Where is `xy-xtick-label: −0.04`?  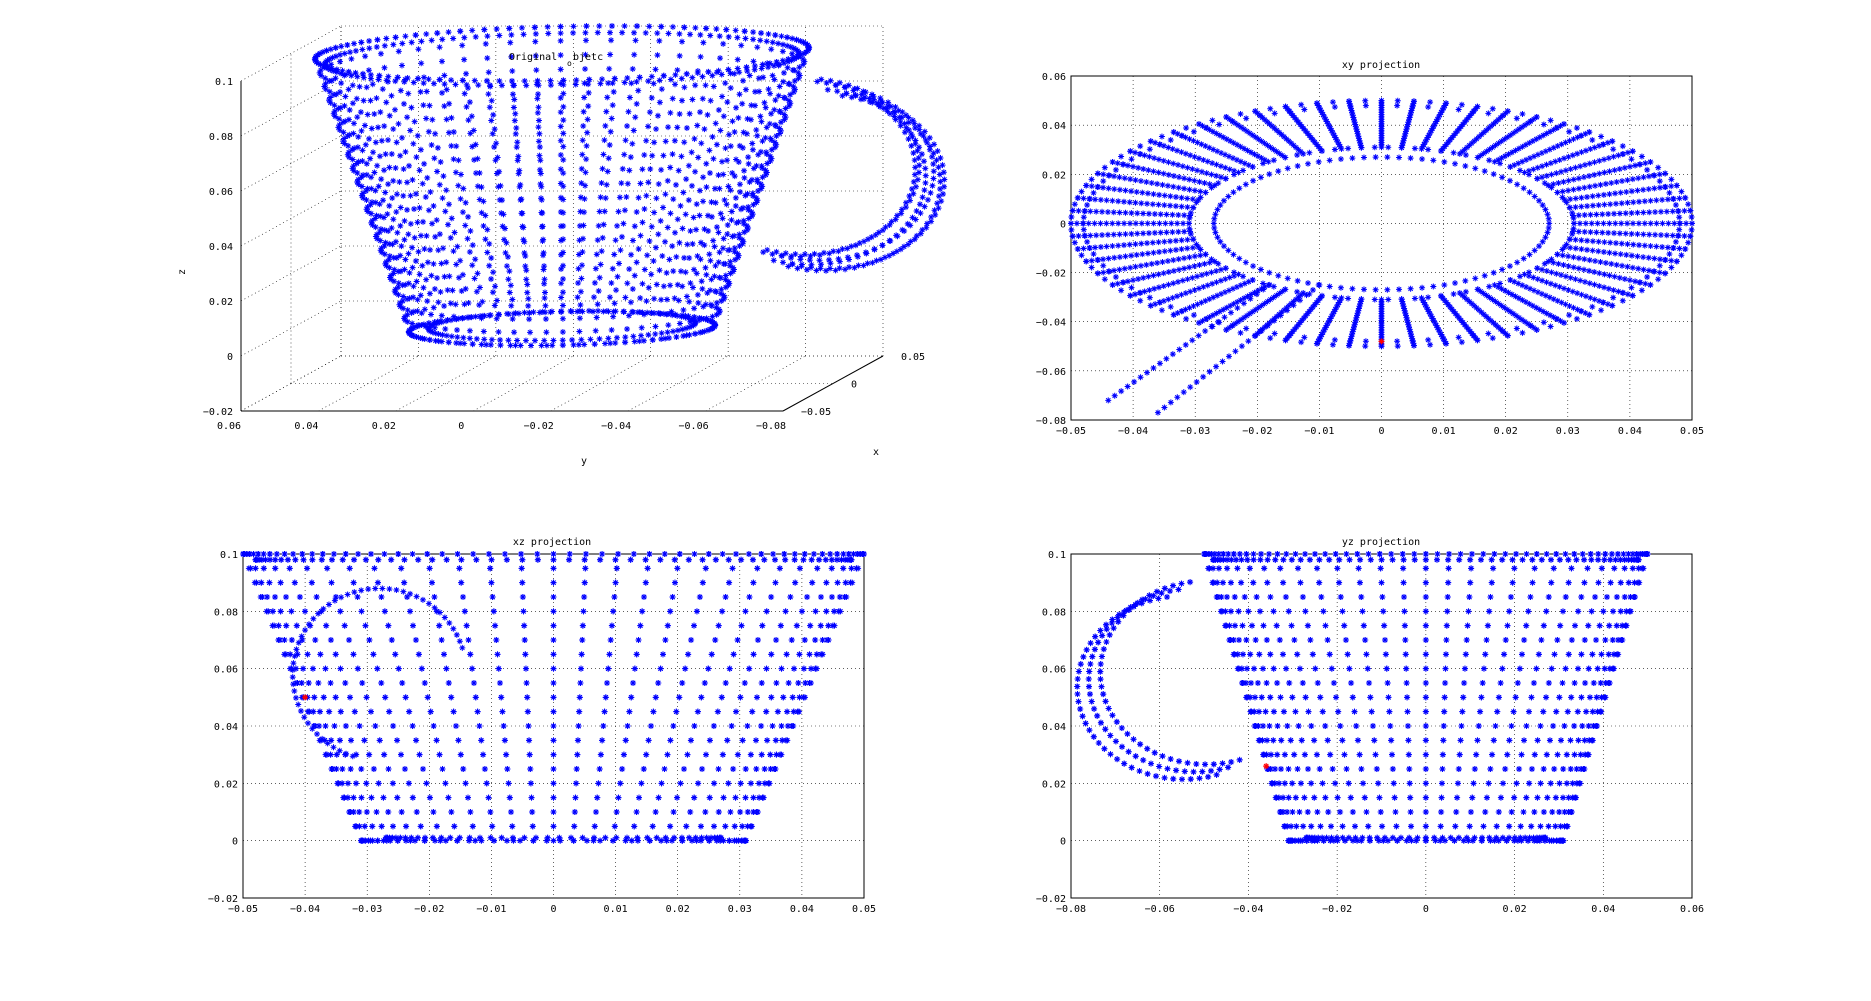 xy-xtick-label: −0.04 is located at coordinates (1133, 431).